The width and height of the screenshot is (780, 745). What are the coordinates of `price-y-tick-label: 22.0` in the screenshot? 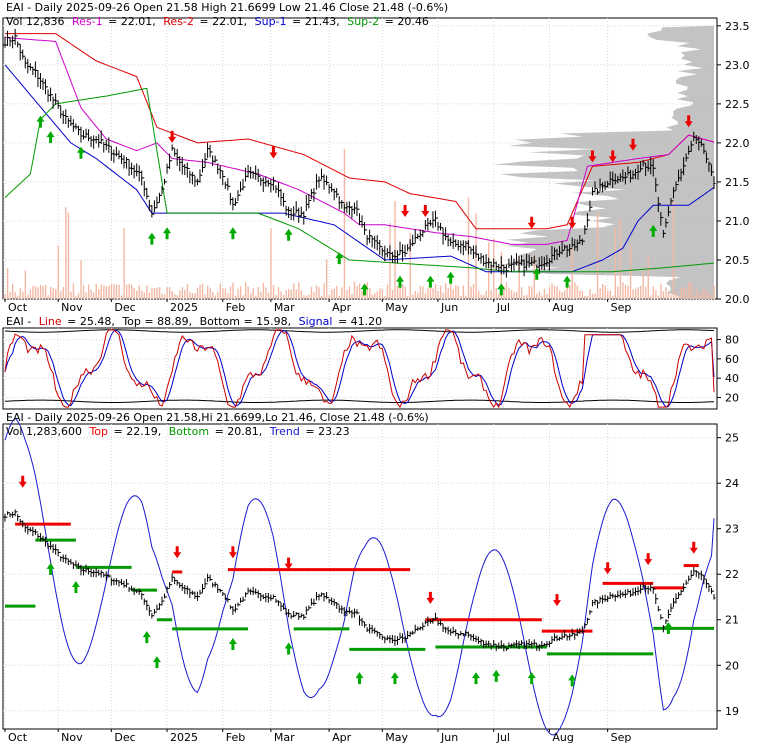 It's located at (737, 143).